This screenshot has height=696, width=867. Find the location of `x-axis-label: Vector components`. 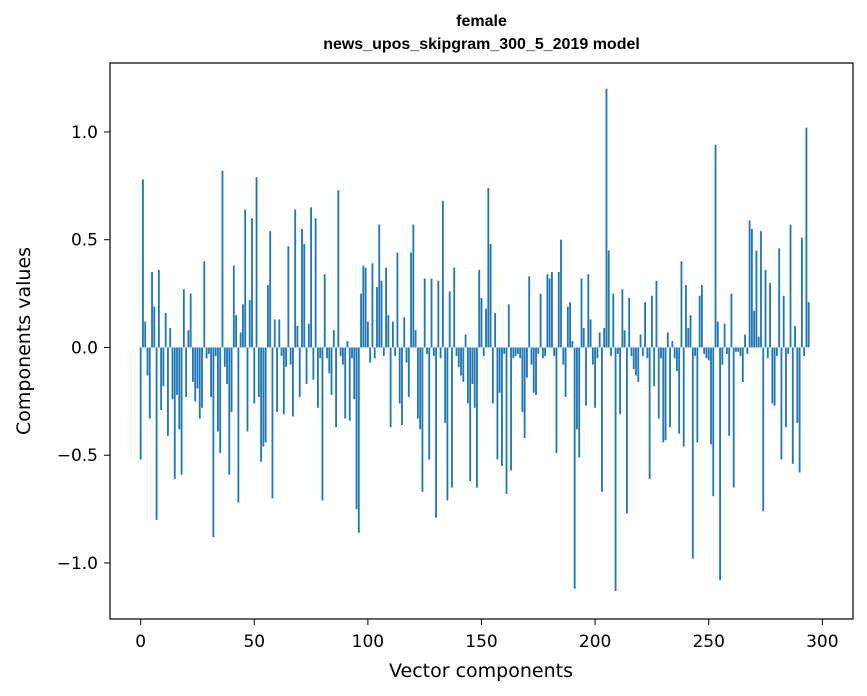

x-axis-label: Vector components is located at coordinates (481, 671).